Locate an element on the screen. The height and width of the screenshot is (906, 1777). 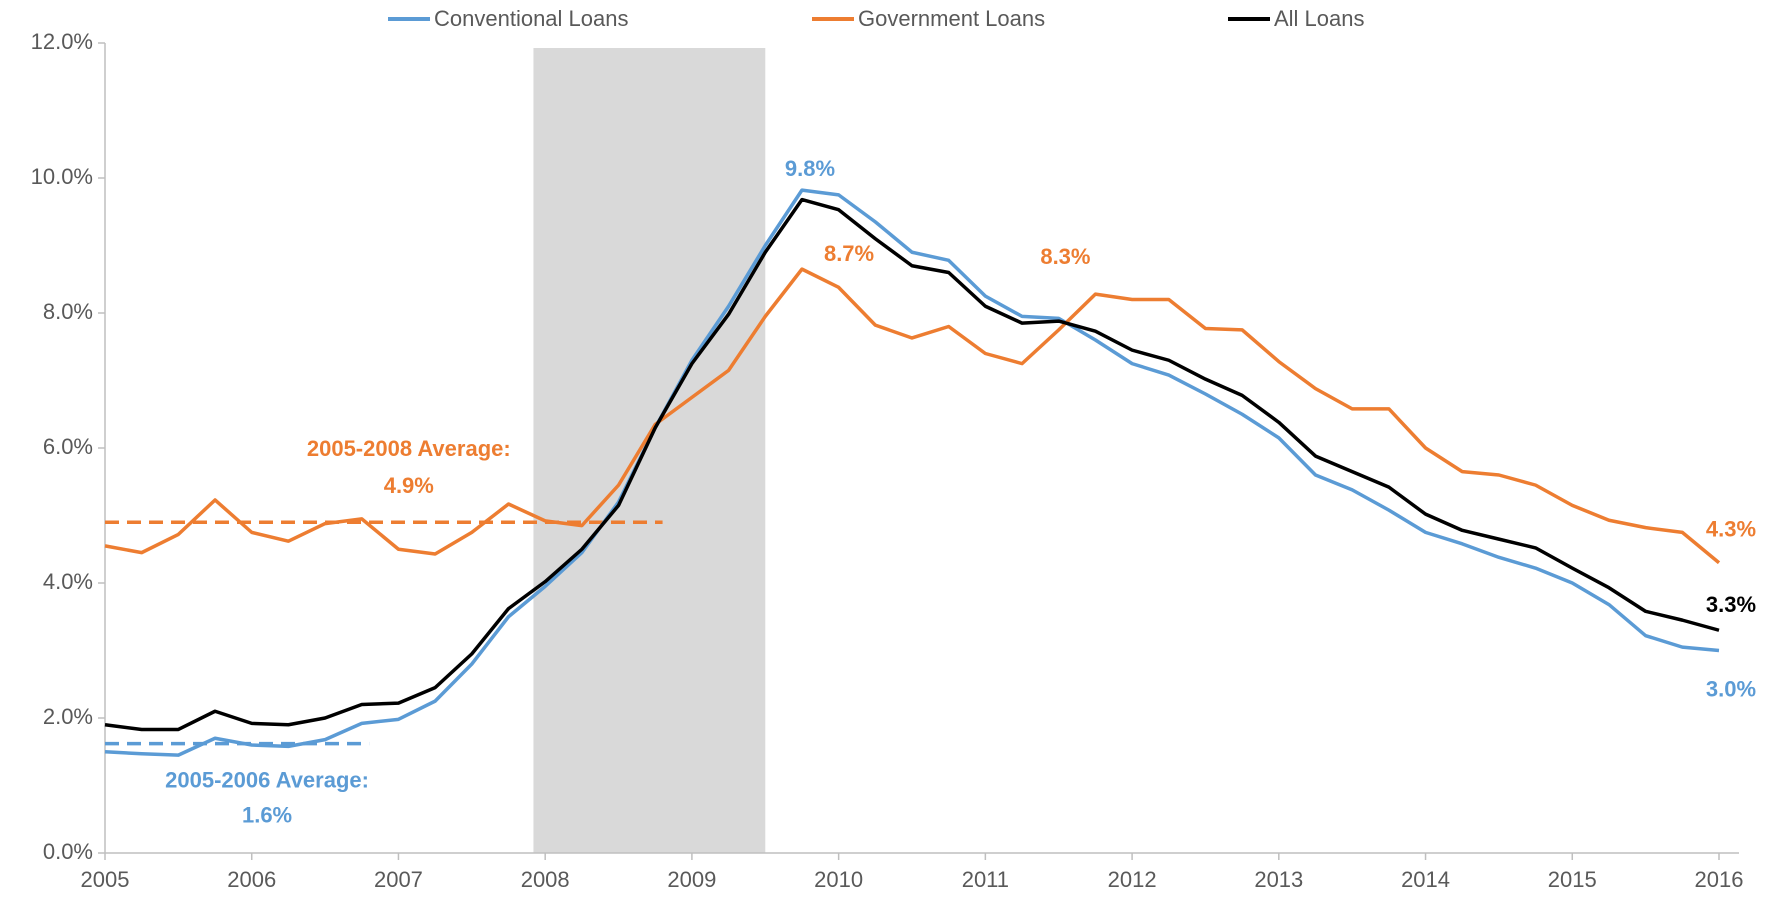
average-value-label: 1.6% is located at coordinates (267, 814).